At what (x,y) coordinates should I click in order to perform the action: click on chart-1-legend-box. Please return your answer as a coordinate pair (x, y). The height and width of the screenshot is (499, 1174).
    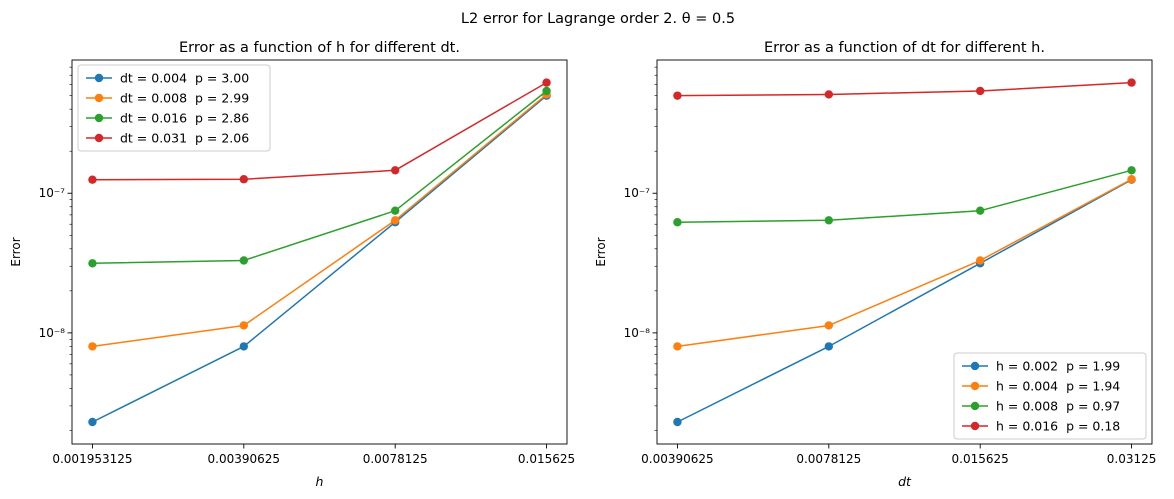
    Looking at the image, I should click on (174, 108).